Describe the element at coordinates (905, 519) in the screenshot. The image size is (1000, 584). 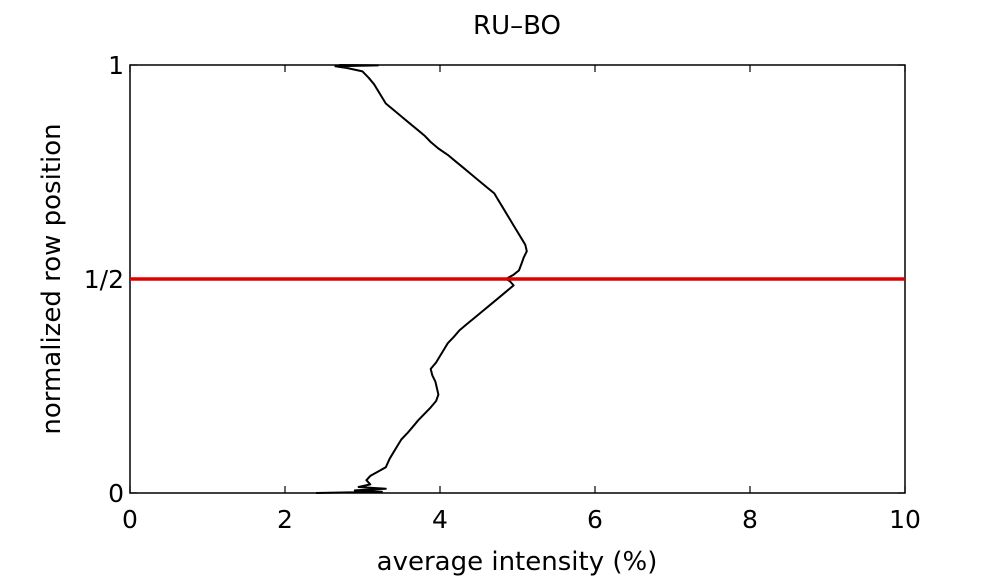
I see `x-tick-label: 10` at that location.